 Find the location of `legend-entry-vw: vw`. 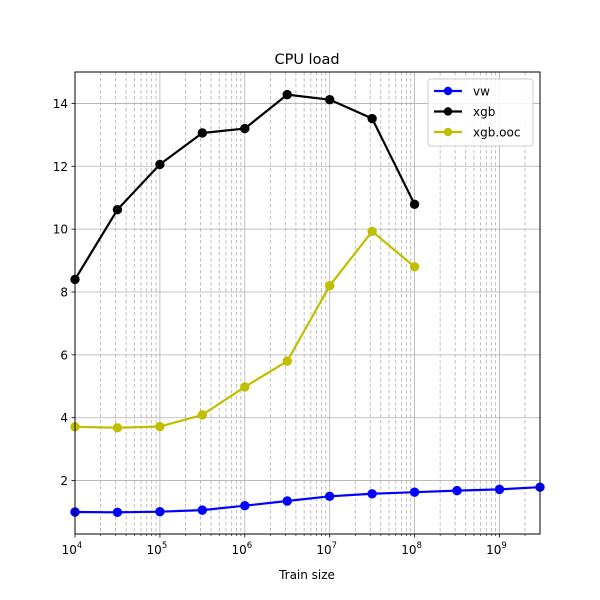

legend-entry-vw: vw is located at coordinates (462, 92).